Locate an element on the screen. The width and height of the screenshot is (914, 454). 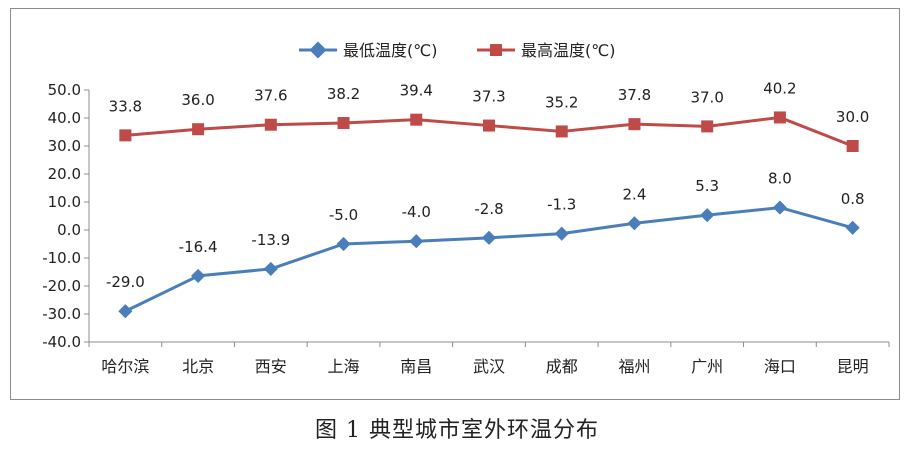
data-label: 37.0 is located at coordinates (706, 97).